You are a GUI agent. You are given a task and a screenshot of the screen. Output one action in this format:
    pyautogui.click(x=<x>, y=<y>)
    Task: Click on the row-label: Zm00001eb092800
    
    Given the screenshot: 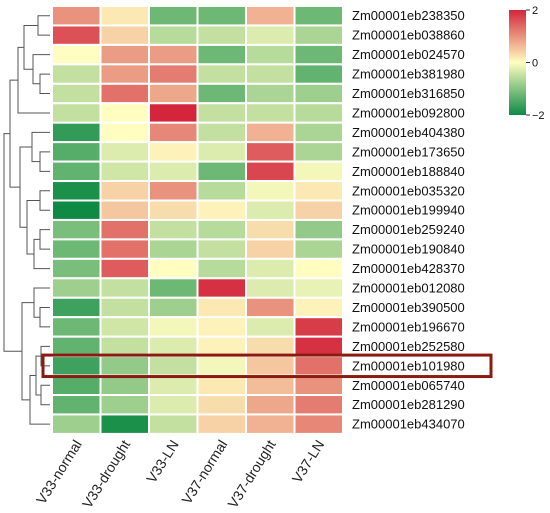 What is the action you would take?
    pyautogui.click(x=408, y=112)
    